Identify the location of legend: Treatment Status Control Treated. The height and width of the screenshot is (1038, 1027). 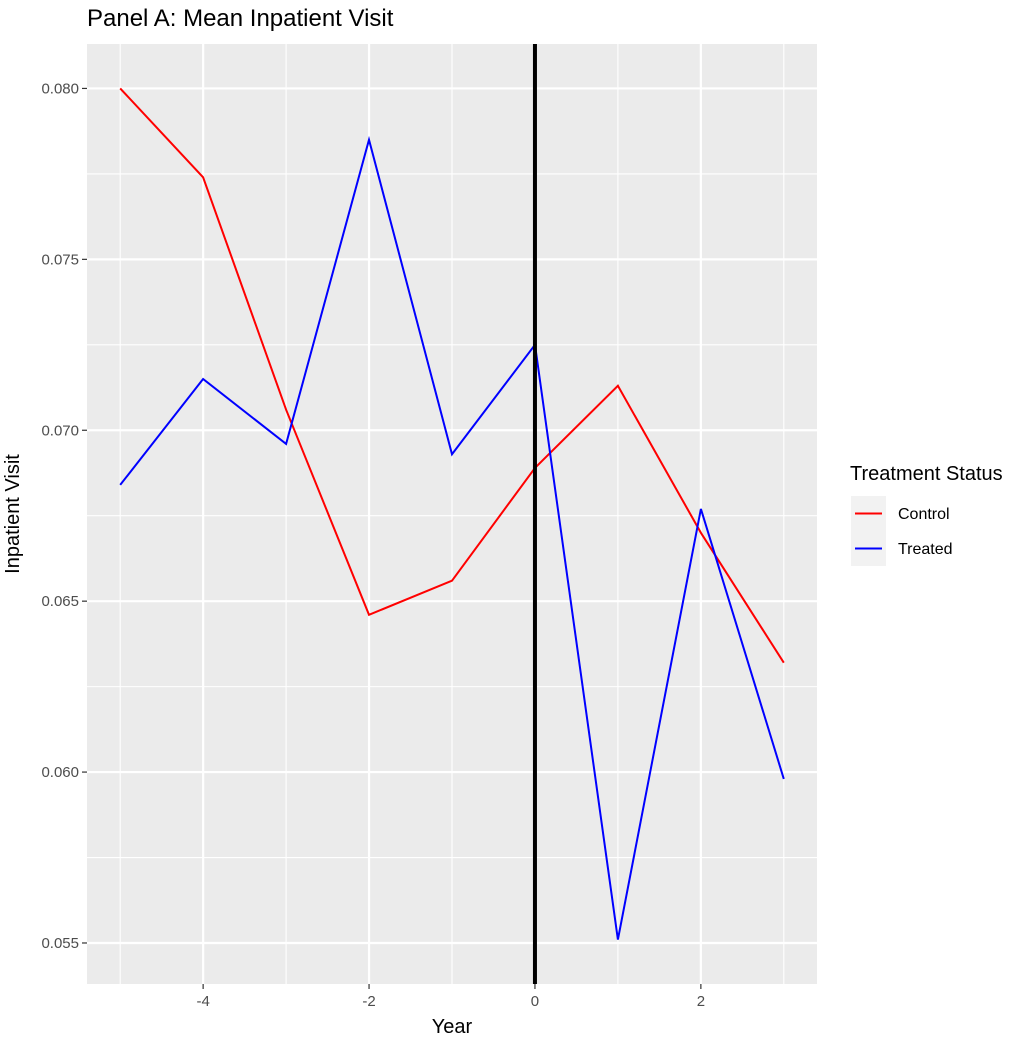
(926, 514).